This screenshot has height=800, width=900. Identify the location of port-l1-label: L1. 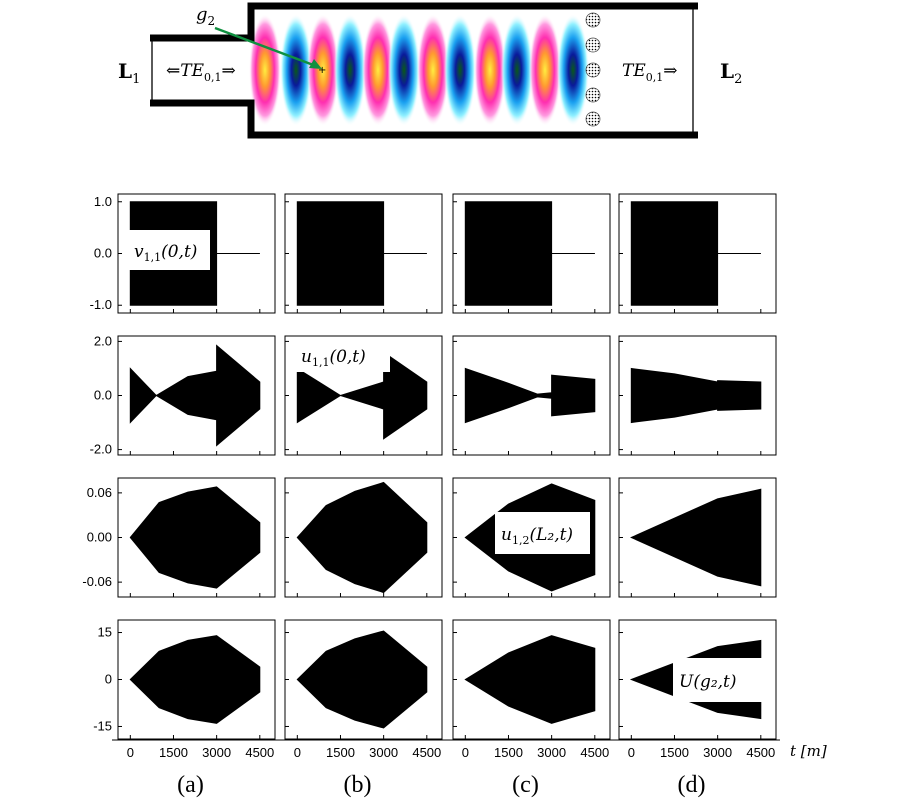
(129, 73).